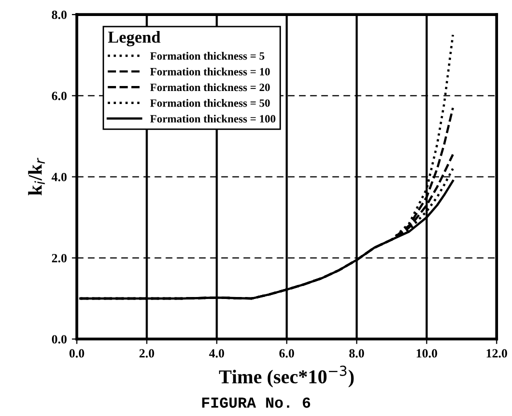  Describe the element at coordinates (59, 96) in the screenshot. I see `y-tick-label: 6.0` at that location.